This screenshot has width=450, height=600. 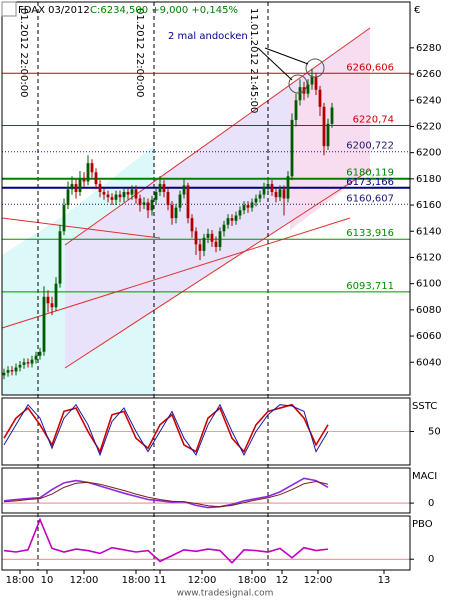 I want to click on level-label: 6133,916, so click(x=370, y=233).